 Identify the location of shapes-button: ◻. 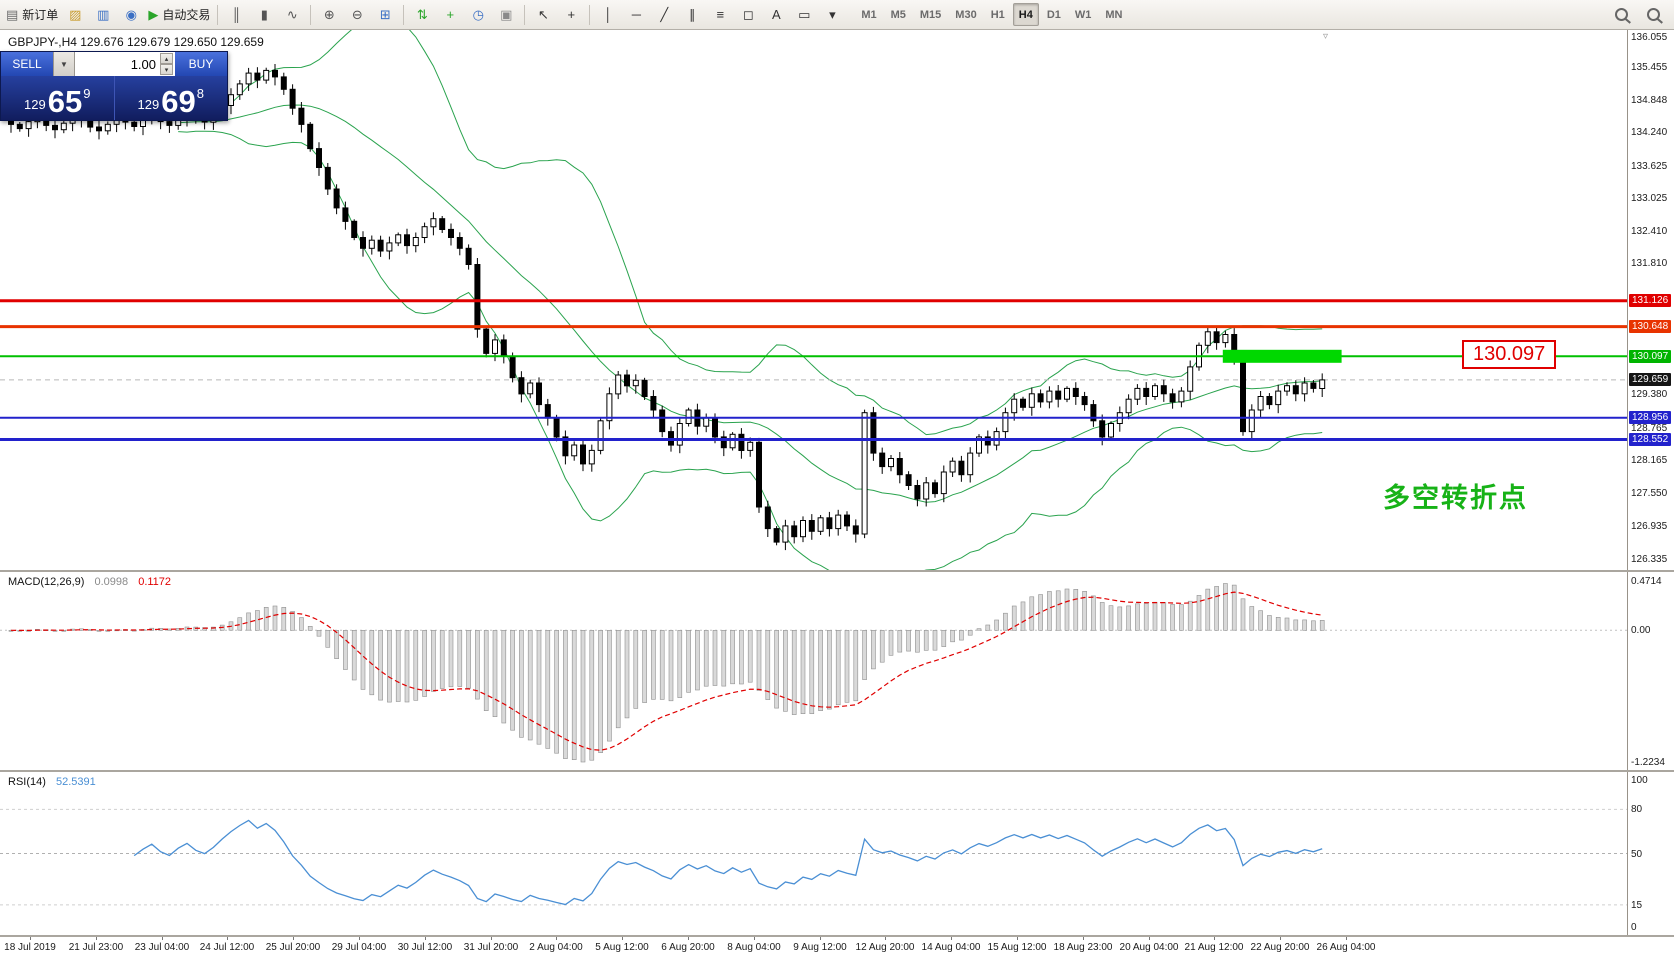
(748, 15).